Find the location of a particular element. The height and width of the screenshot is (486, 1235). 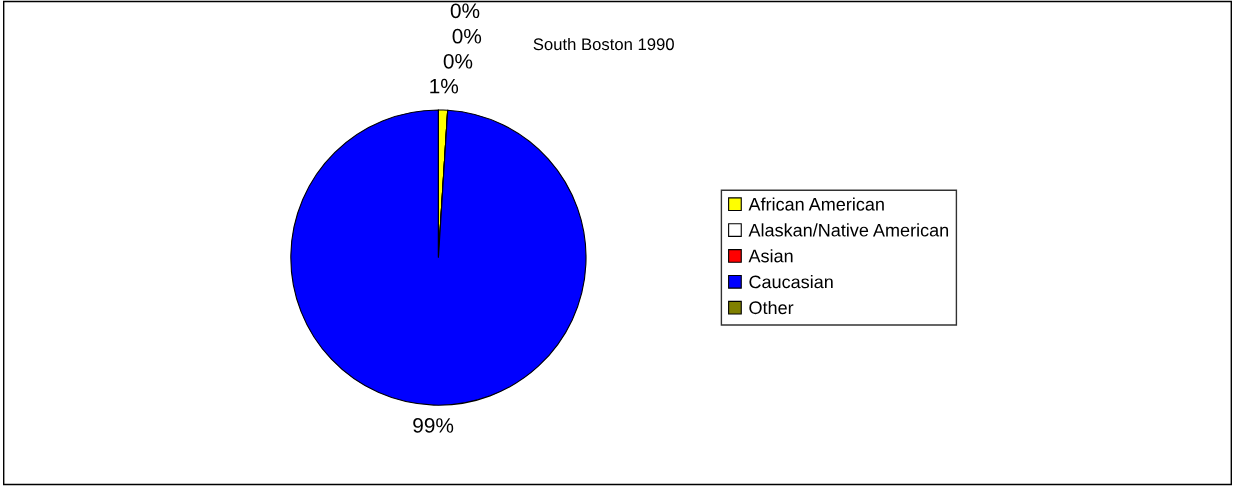

chart-title: South Boston 1990 is located at coordinates (603, 44).